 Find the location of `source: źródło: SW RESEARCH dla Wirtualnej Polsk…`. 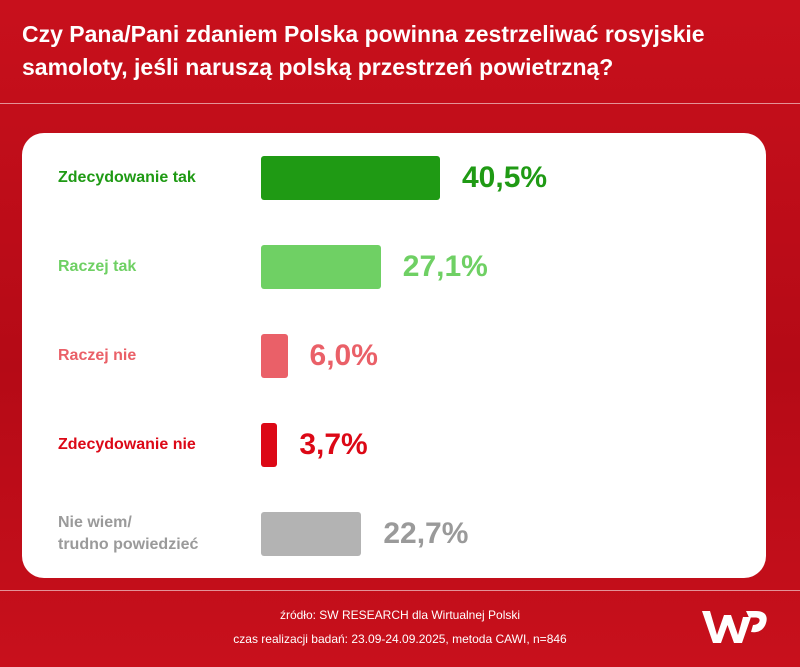

source: źródło: SW RESEARCH dla Wirtualnej Polsk… is located at coordinates (400, 615).